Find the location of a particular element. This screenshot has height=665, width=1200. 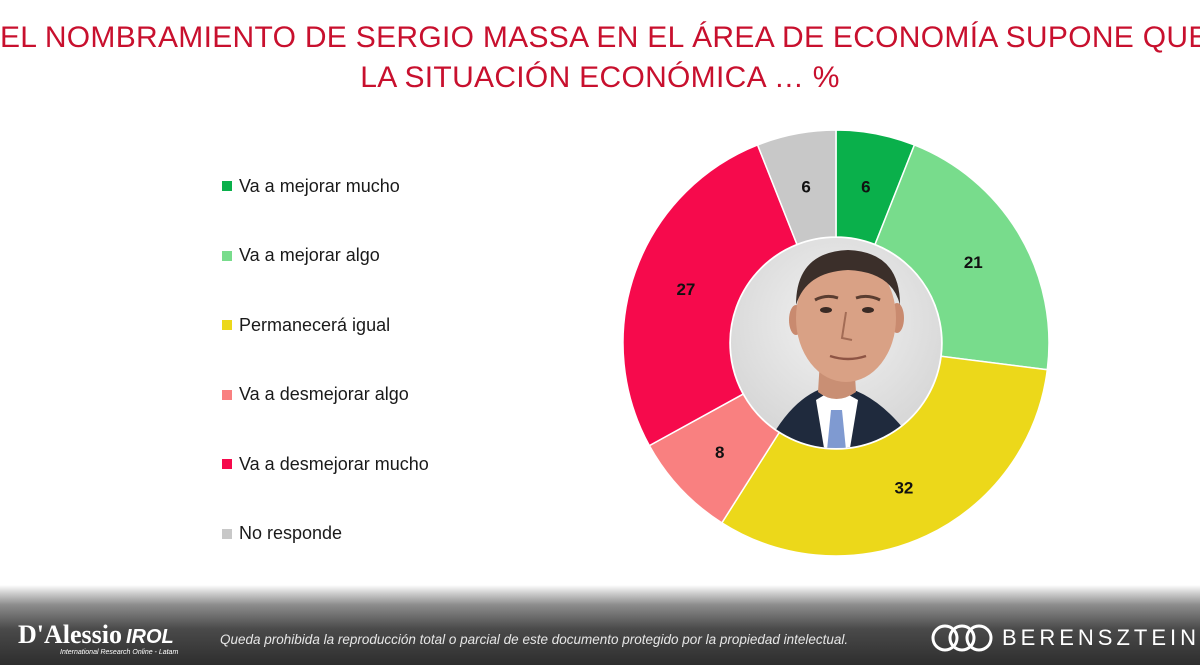

legend-label: Va a desmejorar mucho is located at coordinates (334, 463).